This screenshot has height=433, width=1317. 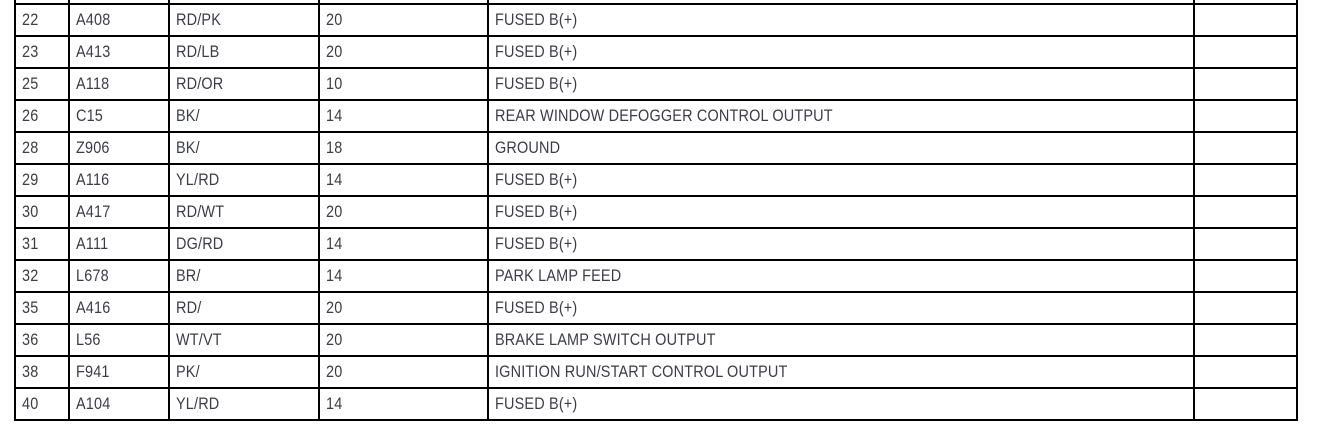 What do you see at coordinates (42, 276) in the screenshot?
I see `cell-pin: 32` at bounding box center [42, 276].